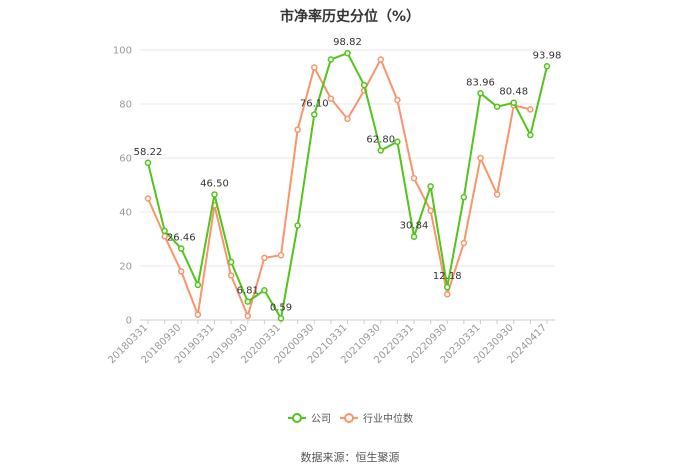 This screenshot has width=700, height=474. I want to click on data-label: 83.96, so click(480, 82).